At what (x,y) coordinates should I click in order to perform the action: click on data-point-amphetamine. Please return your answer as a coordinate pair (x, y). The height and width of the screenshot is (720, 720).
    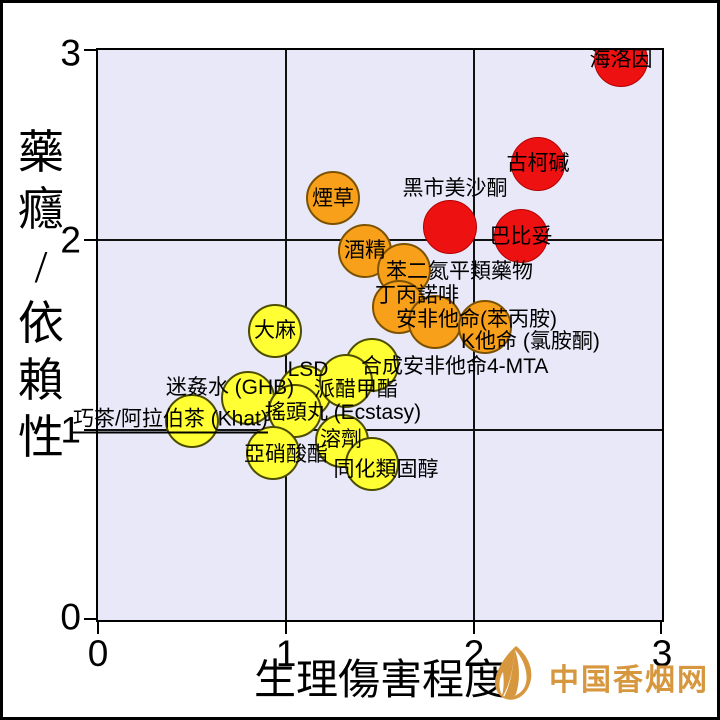
    Looking at the image, I should click on (434, 321).